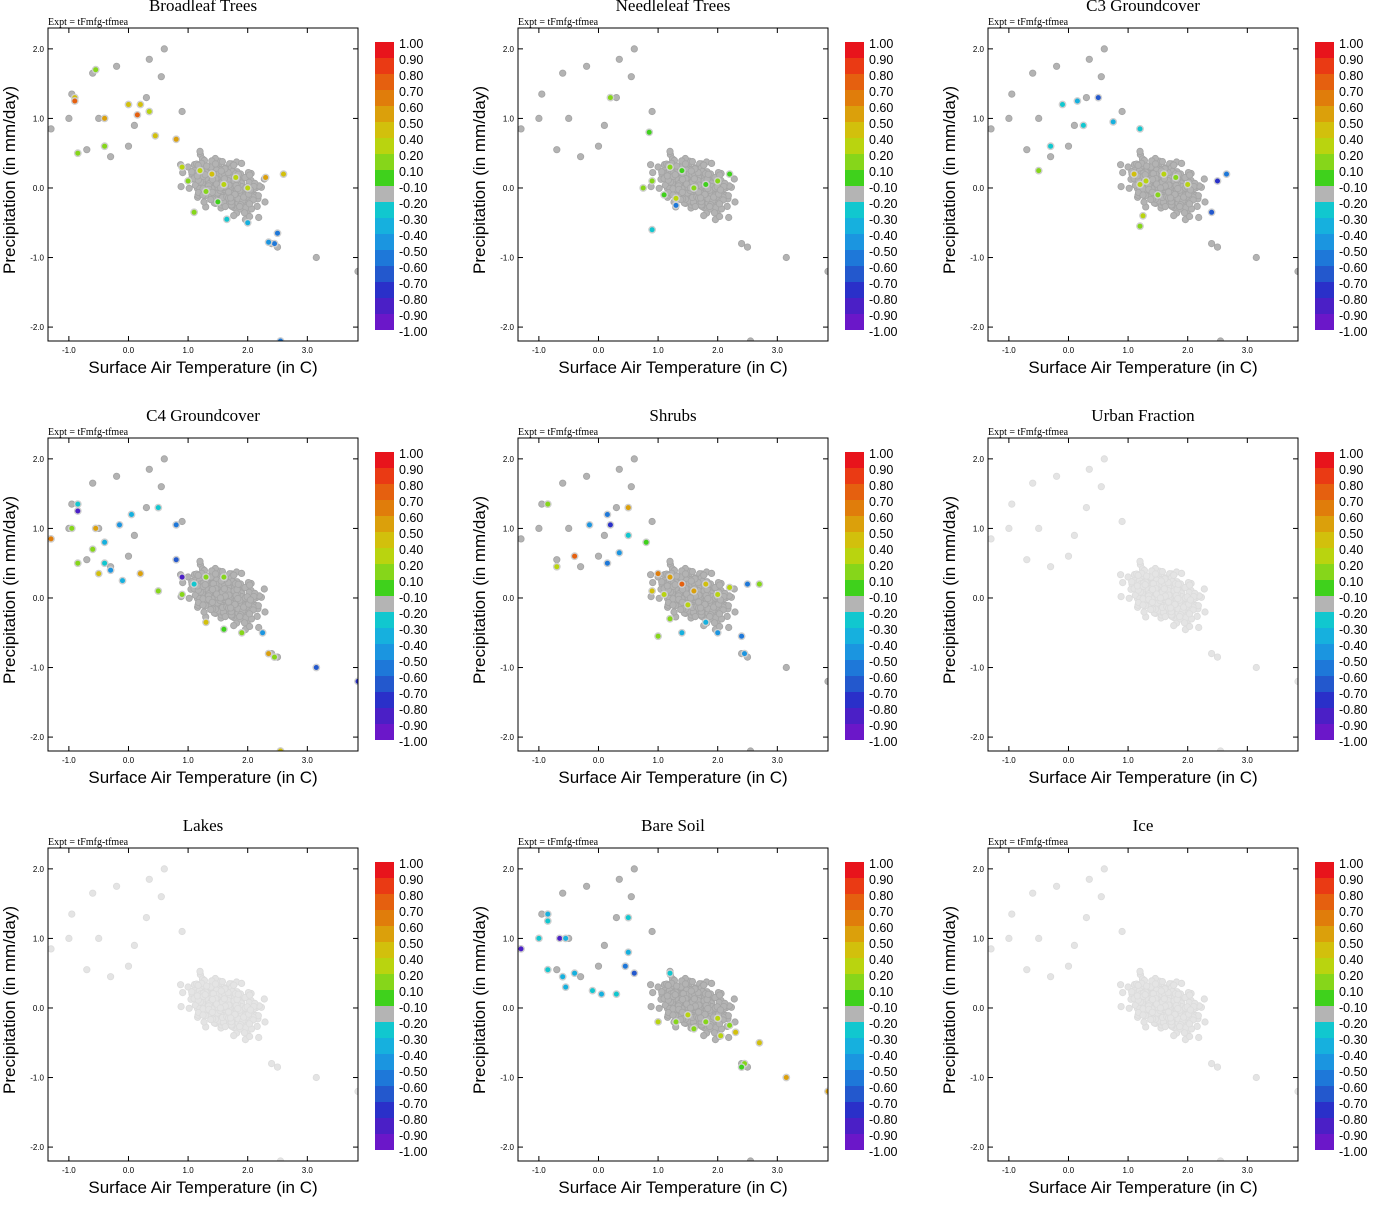  Describe the element at coordinates (977, 327) in the screenshot. I see `y-tick-label: -2.0` at that location.